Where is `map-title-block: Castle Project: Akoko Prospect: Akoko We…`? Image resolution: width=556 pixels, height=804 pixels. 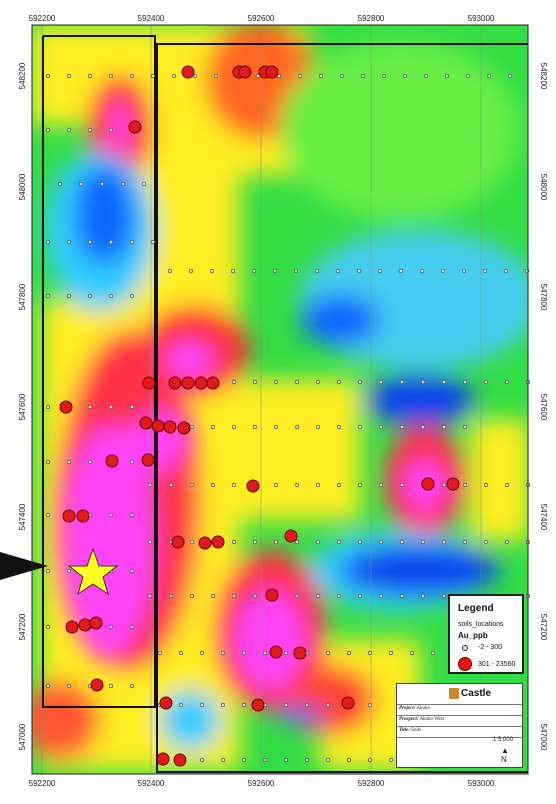 map-title-block: Castle Project: Akoko Prospect: Akoko We… is located at coordinates (459, 725).